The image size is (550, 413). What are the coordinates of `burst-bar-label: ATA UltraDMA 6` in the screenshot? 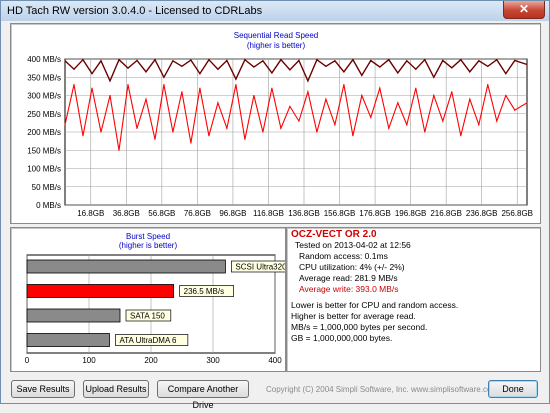 It's located at (148, 340).